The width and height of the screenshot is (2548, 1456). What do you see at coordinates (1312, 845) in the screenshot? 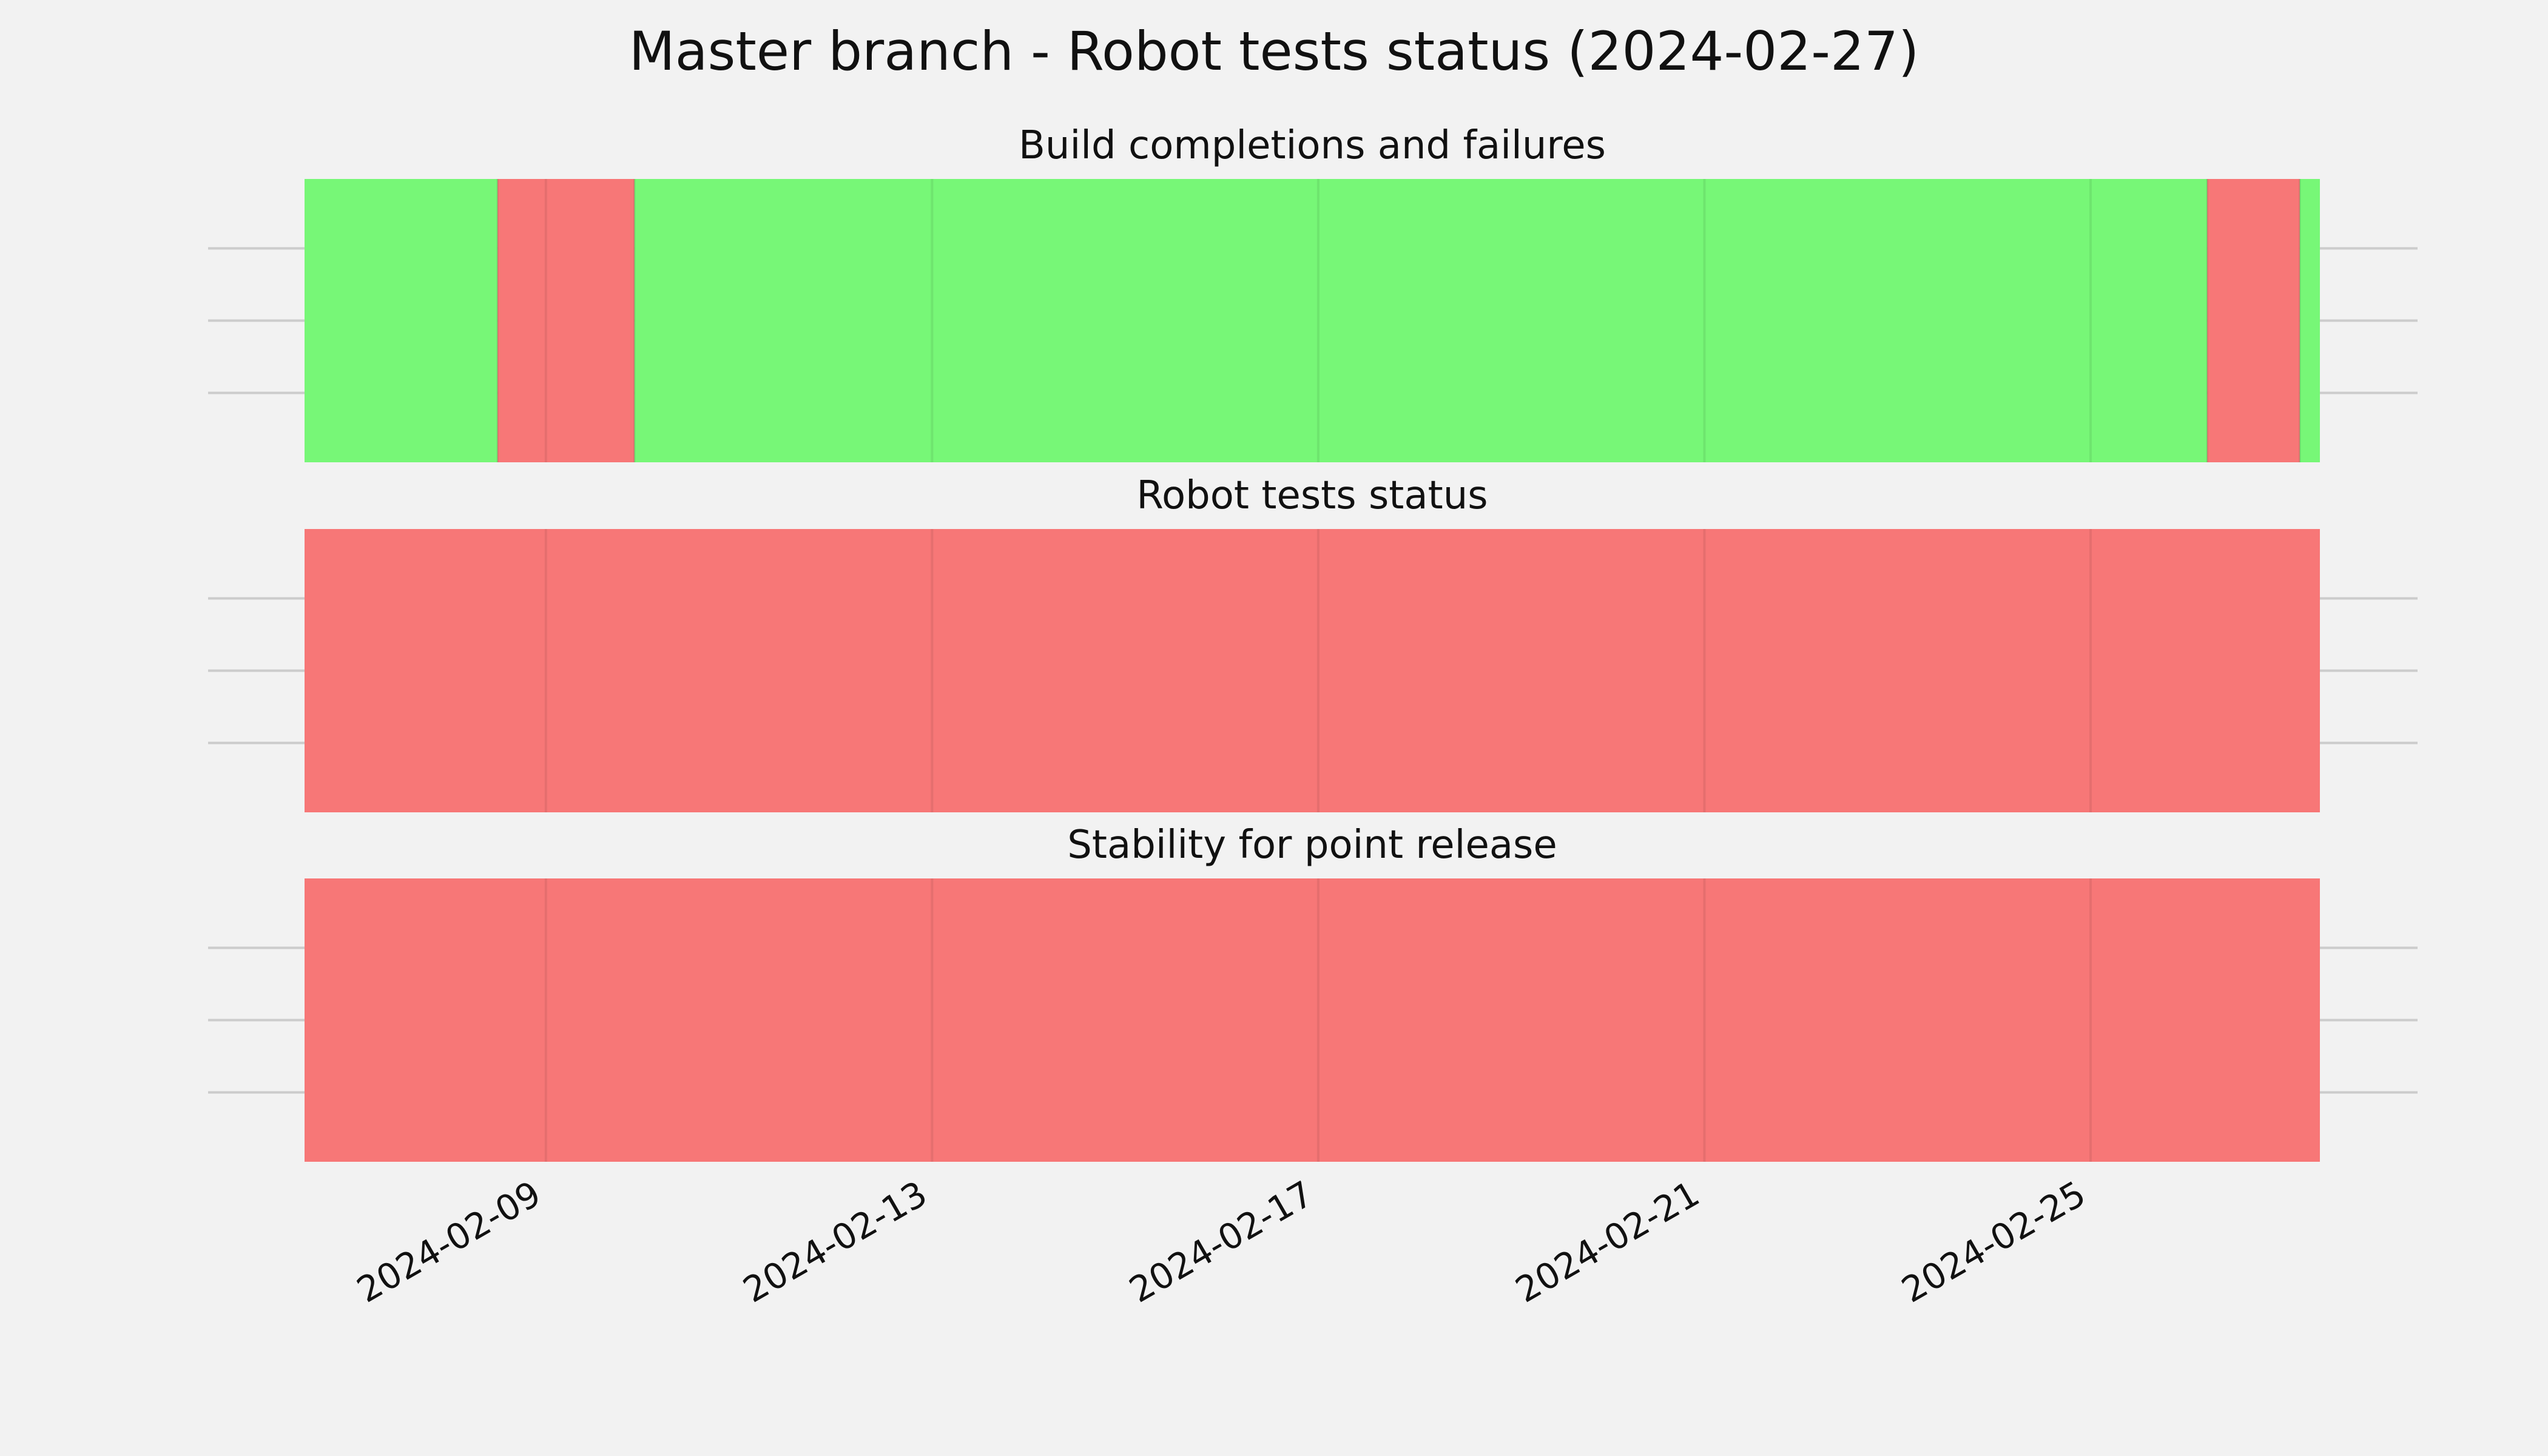
I see `panel-title: Stability for point release` at bounding box center [1312, 845].